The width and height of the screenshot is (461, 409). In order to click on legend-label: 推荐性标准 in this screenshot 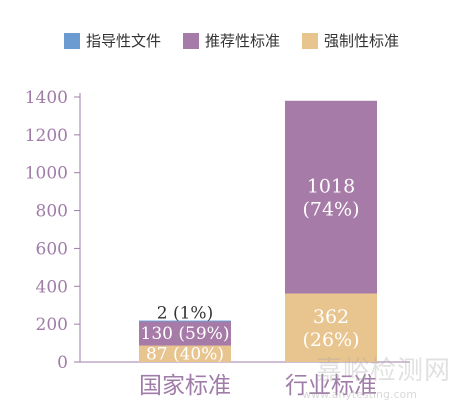, I will do `click(243, 41)`.